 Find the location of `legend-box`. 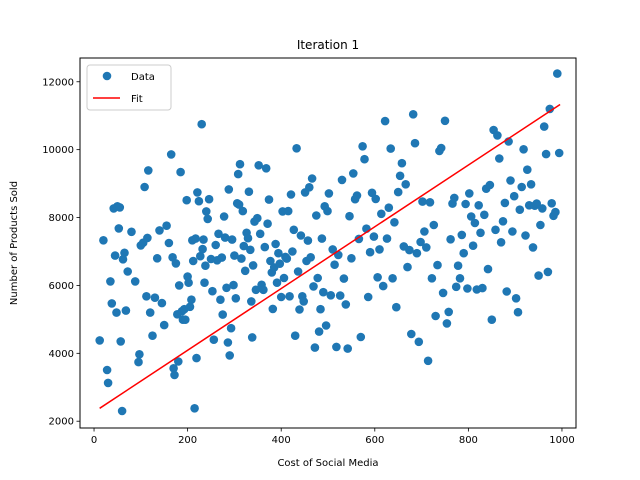

legend-box is located at coordinates (129, 87).